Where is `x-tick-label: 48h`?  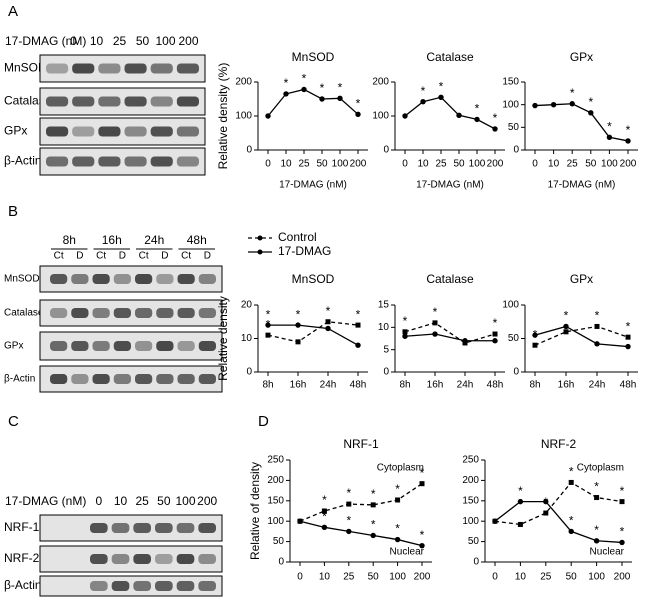 x-tick-label: 48h is located at coordinates (358, 385).